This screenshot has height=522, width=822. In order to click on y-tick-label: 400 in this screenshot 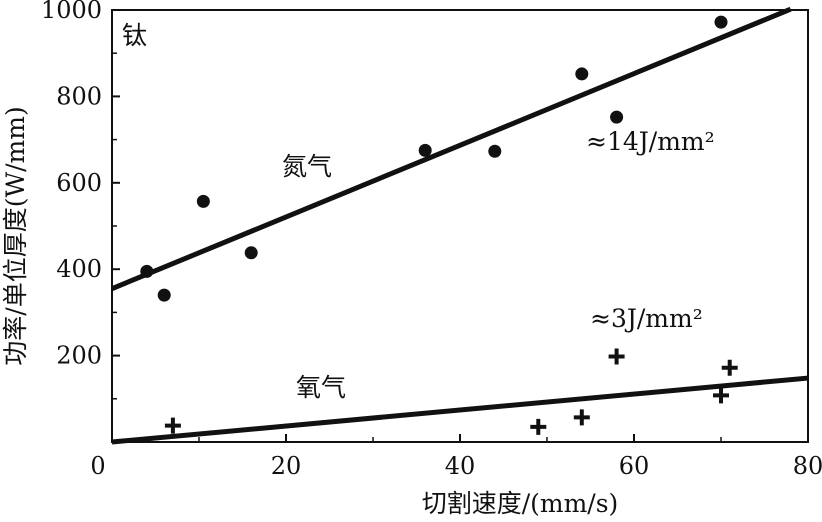, I will do `click(79, 269)`.